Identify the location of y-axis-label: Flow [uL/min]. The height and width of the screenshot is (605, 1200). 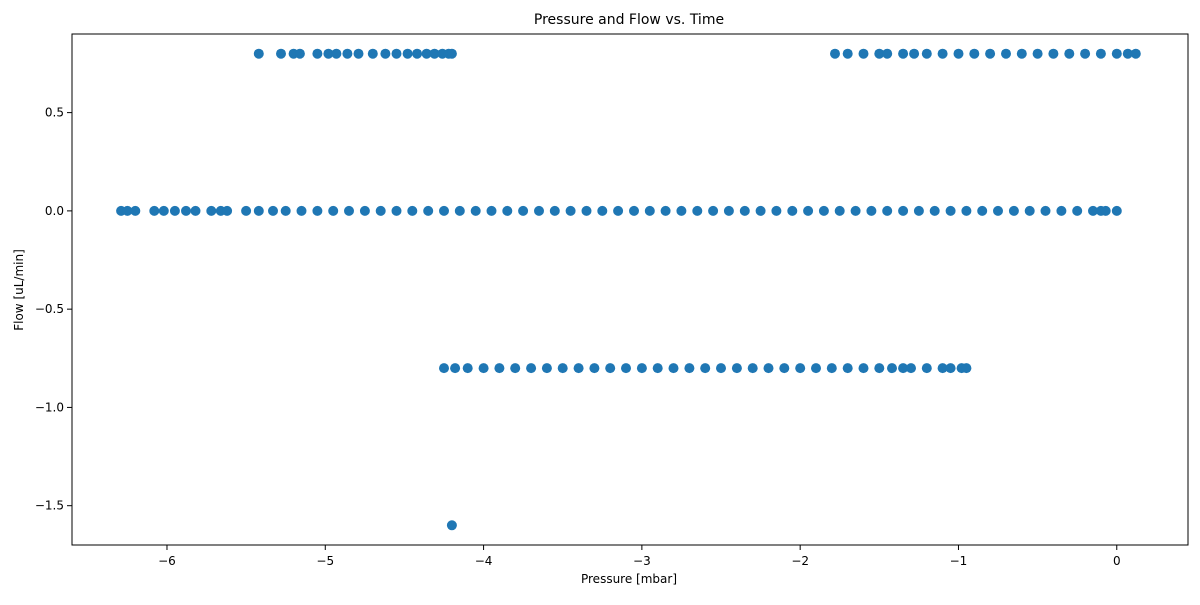
(19, 290).